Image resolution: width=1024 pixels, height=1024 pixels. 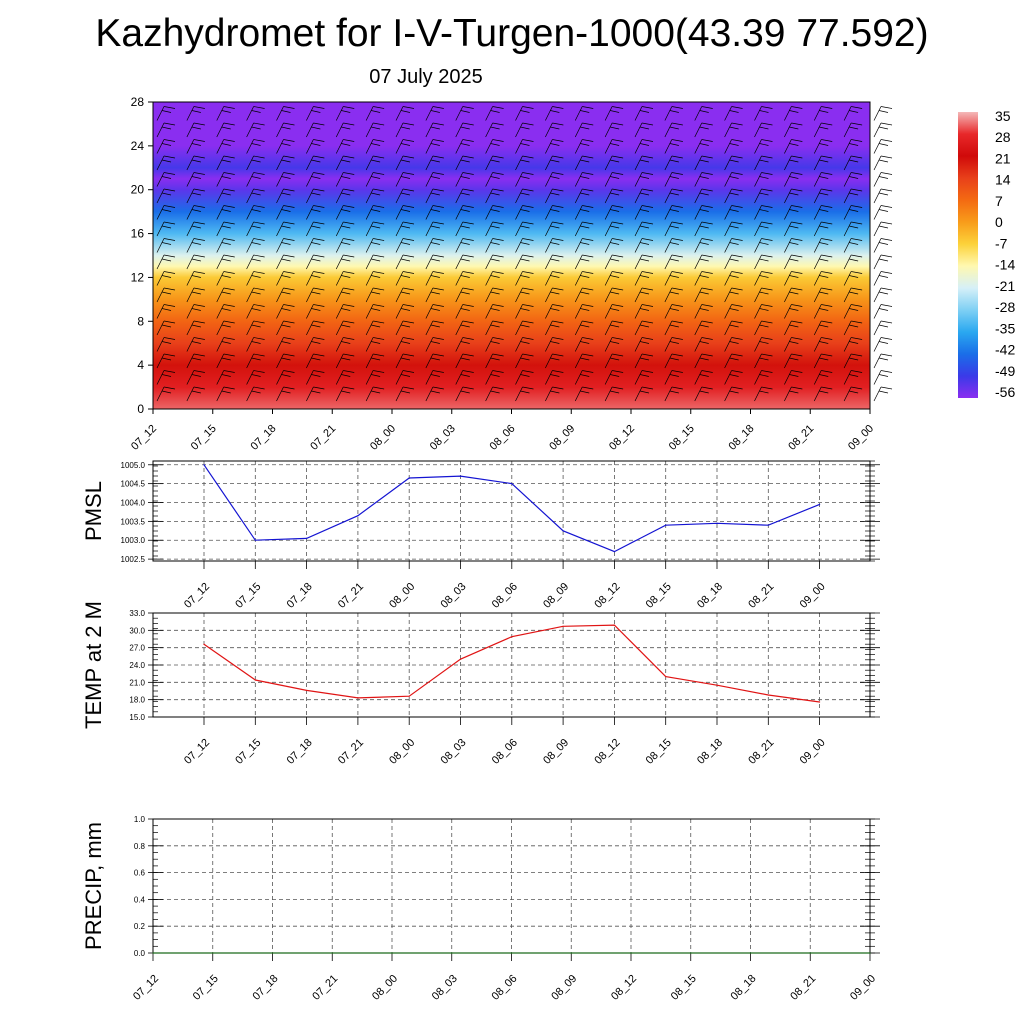 What do you see at coordinates (454, 596) in the screenshot?
I see `x-tick-label: 08_03` at bounding box center [454, 596].